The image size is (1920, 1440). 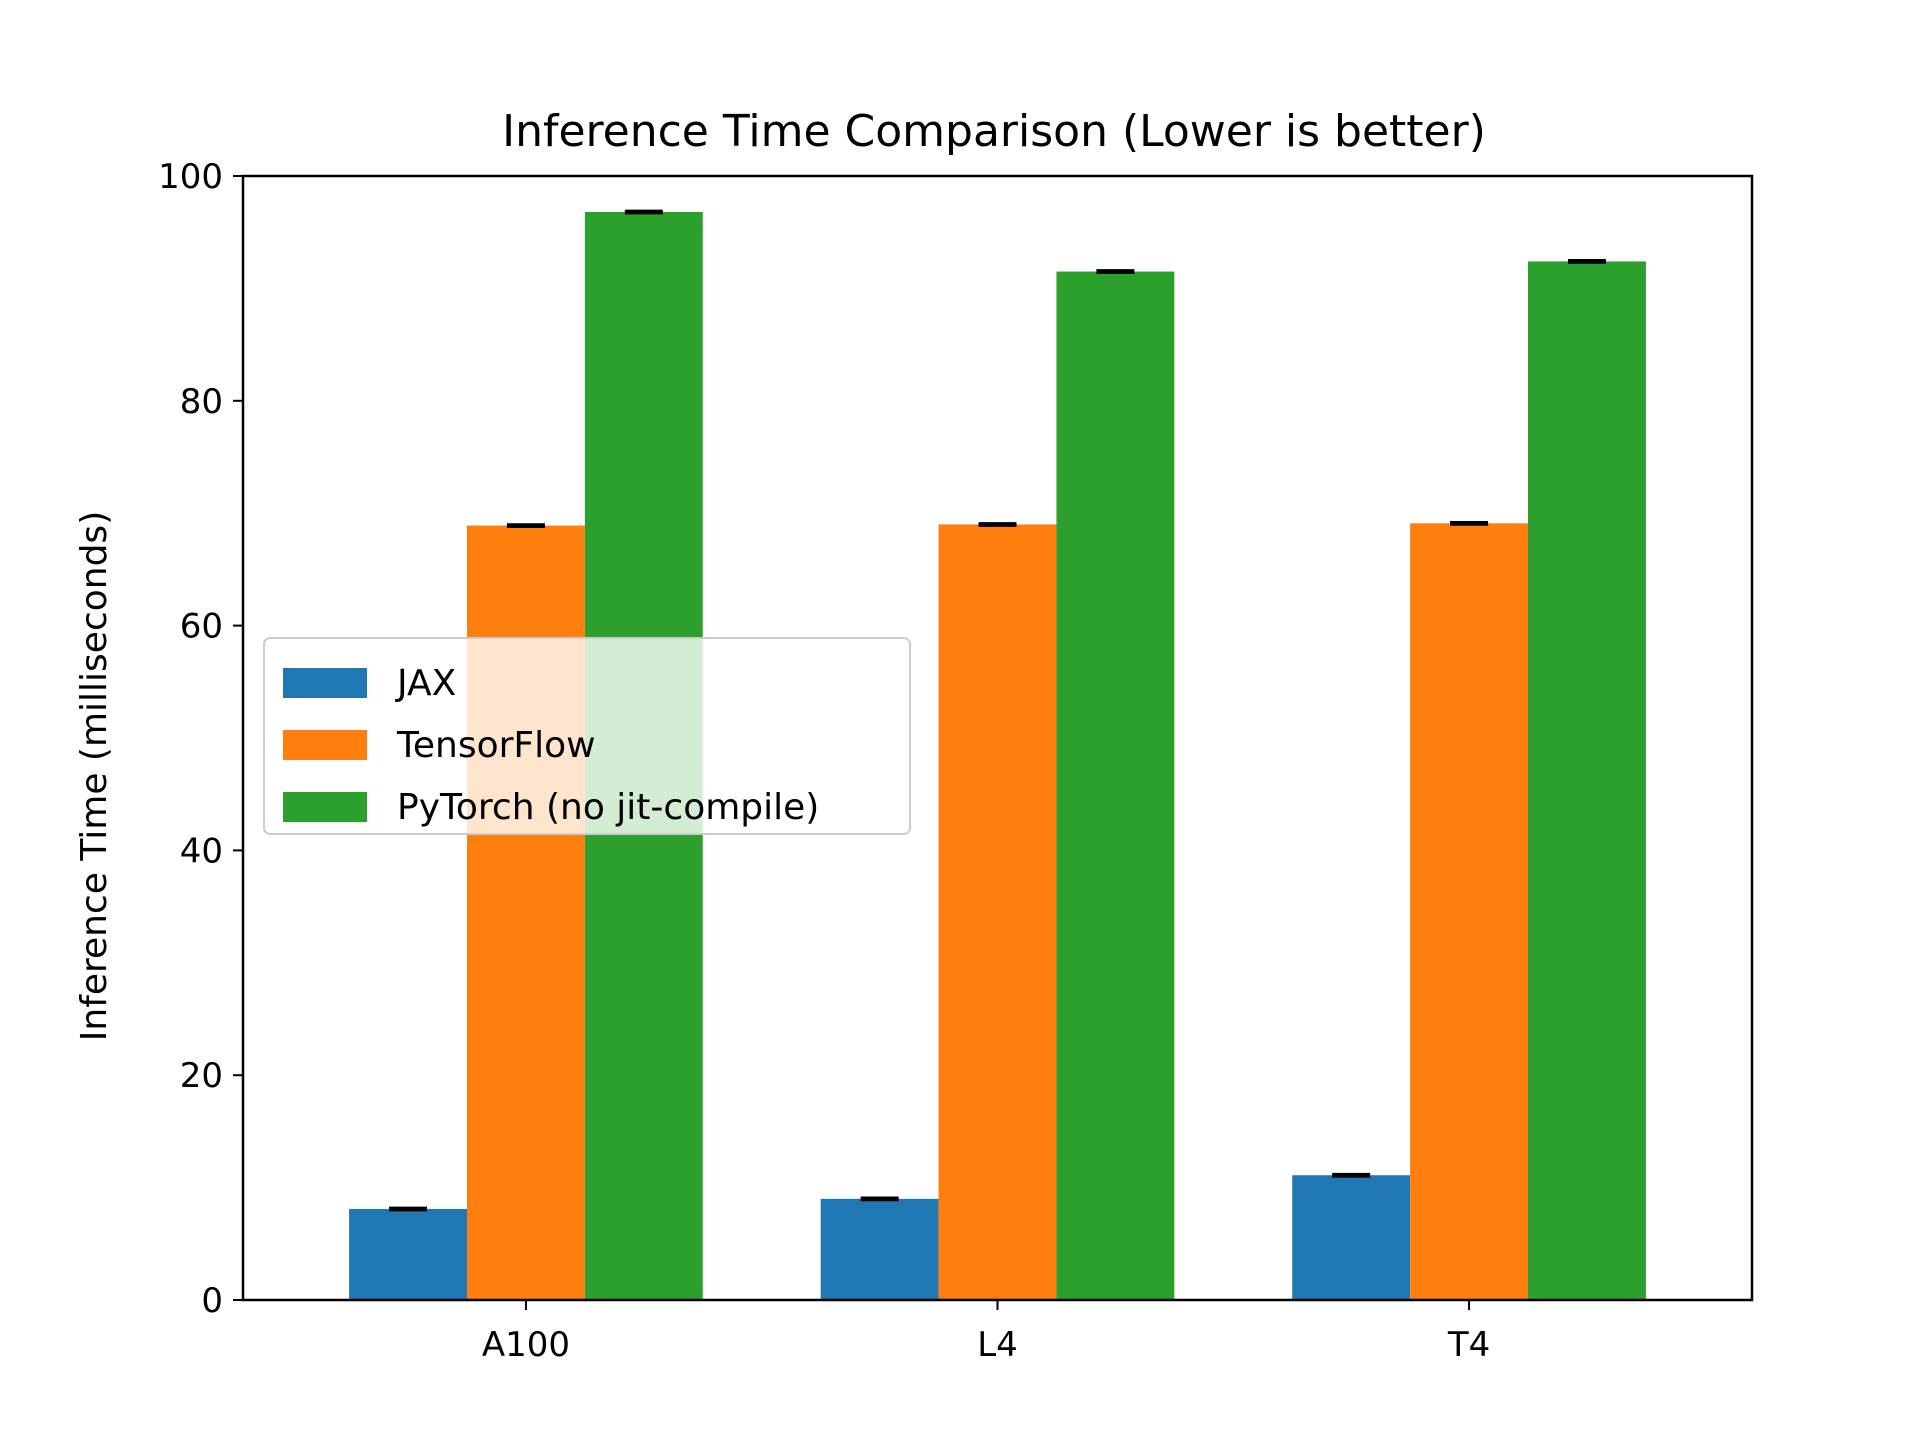 I want to click on x-tick-label: L4, so click(x=997, y=1345).